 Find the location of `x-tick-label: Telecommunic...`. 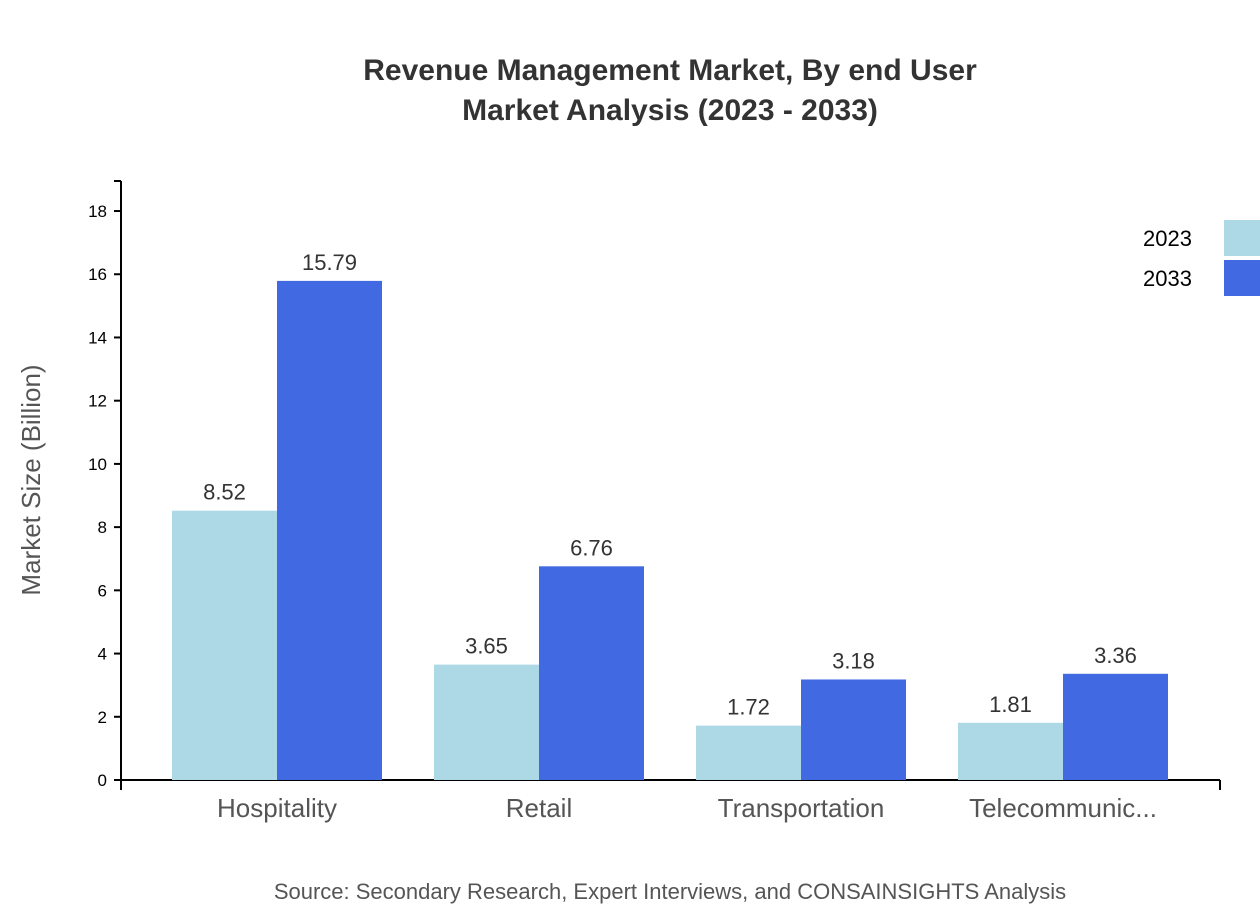

x-tick-label: Telecommunic... is located at coordinates (1063, 808).